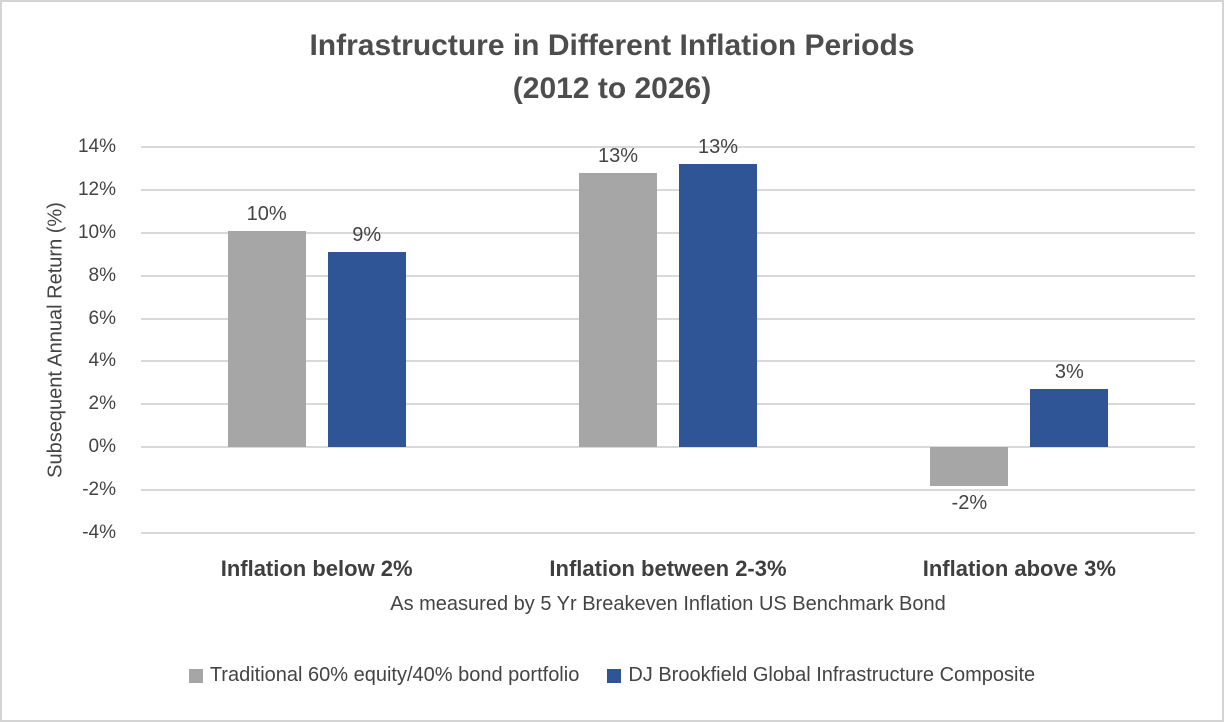 The image size is (1224, 722). What do you see at coordinates (366, 350) in the screenshot?
I see `bar-series1-category0` at bounding box center [366, 350].